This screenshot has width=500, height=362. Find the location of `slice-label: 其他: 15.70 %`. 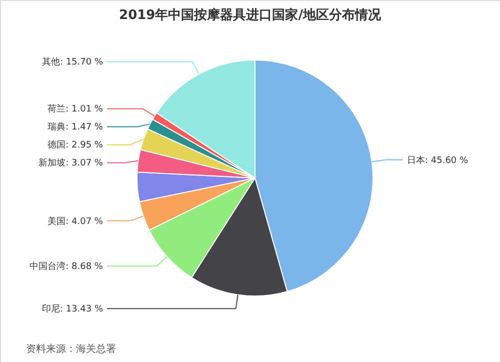

slice-label: 其他: 15.70 % is located at coordinates (73, 62).